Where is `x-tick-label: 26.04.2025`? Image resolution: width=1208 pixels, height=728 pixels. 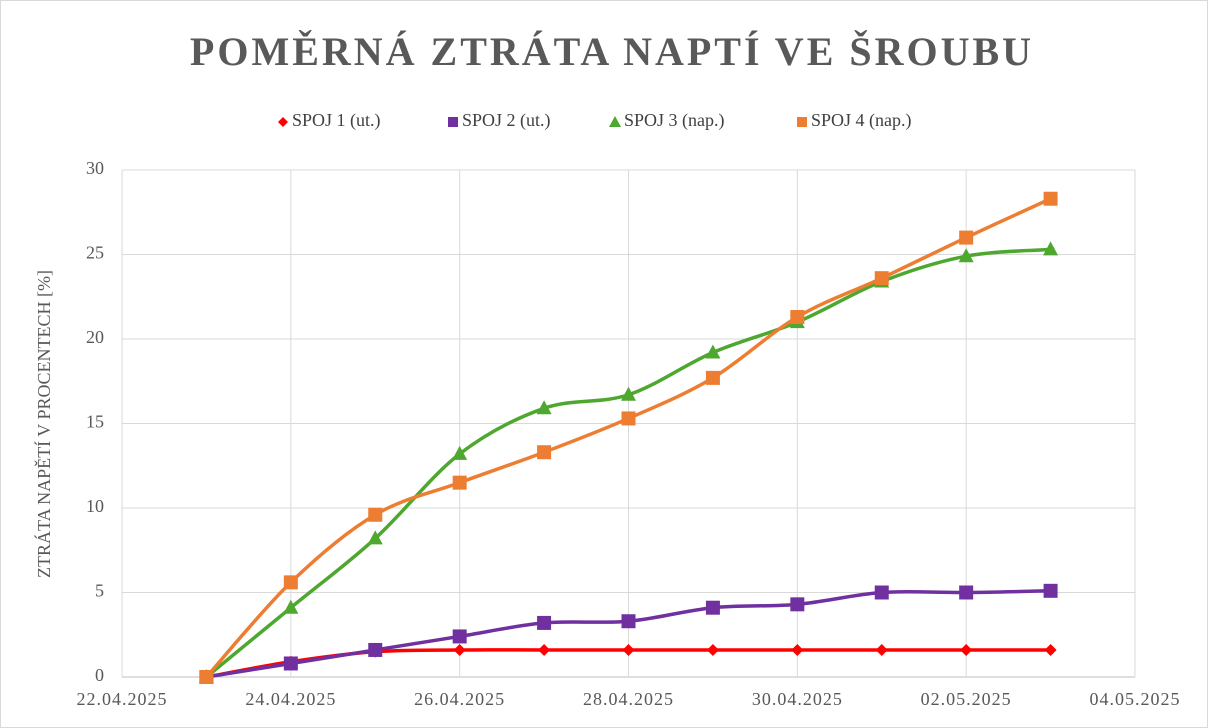 x-tick-label: 26.04.2025 is located at coordinates (459, 699).